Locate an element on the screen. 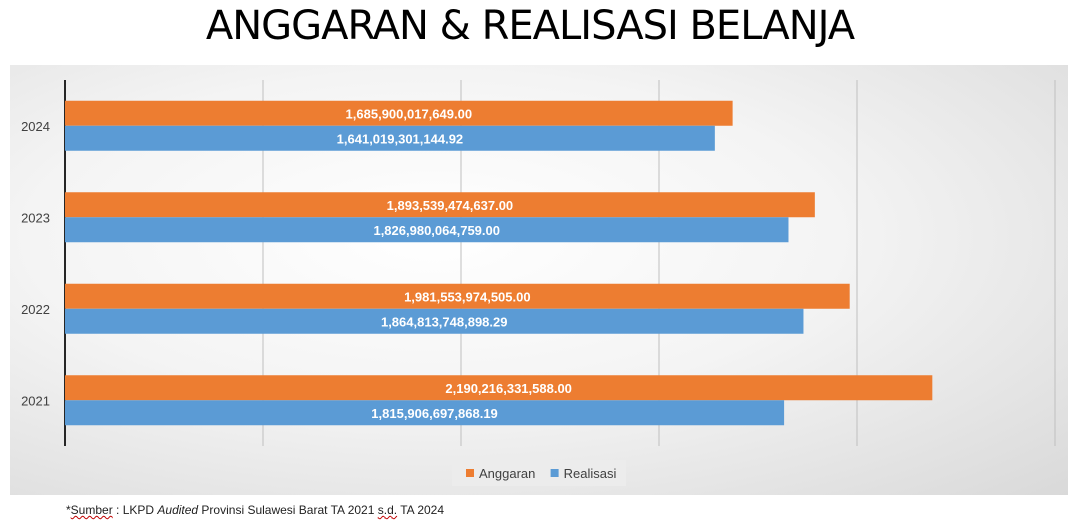  legend-label: Anggaran is located at coordinates (507, 473).